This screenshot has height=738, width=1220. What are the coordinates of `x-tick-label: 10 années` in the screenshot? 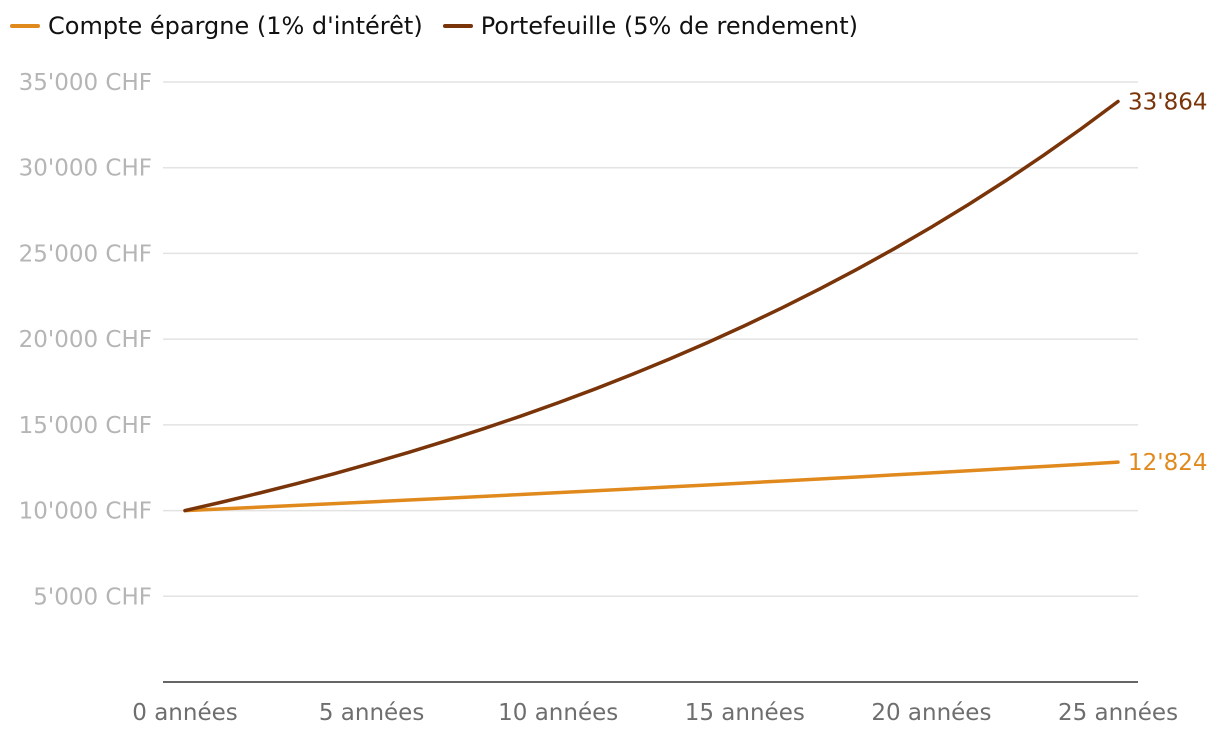 It's located at (558, 713).